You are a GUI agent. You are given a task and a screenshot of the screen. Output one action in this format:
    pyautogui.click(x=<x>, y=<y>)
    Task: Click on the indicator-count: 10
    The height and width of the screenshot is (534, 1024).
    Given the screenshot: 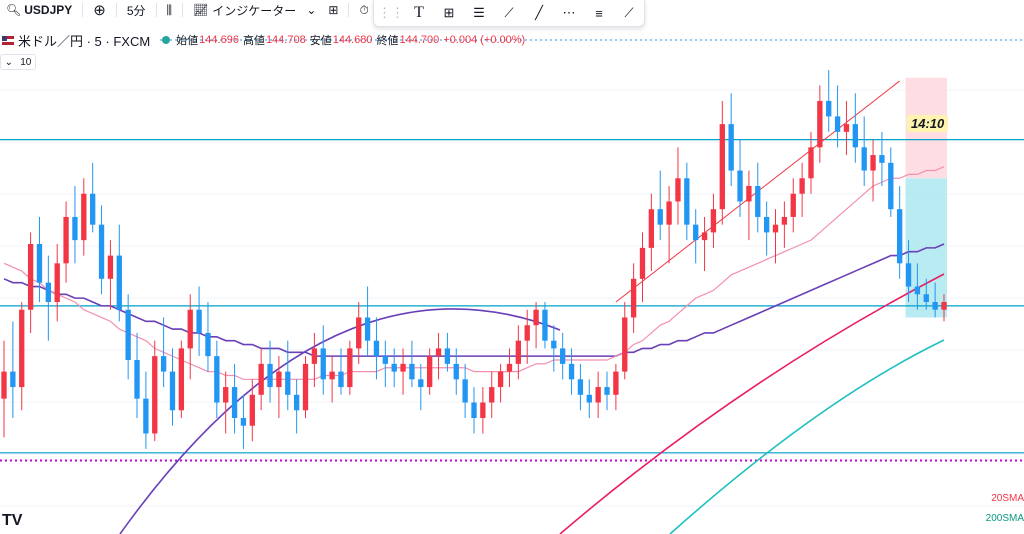 What is the action you would take?
    pyautogui.click(x=26, y=62)
    